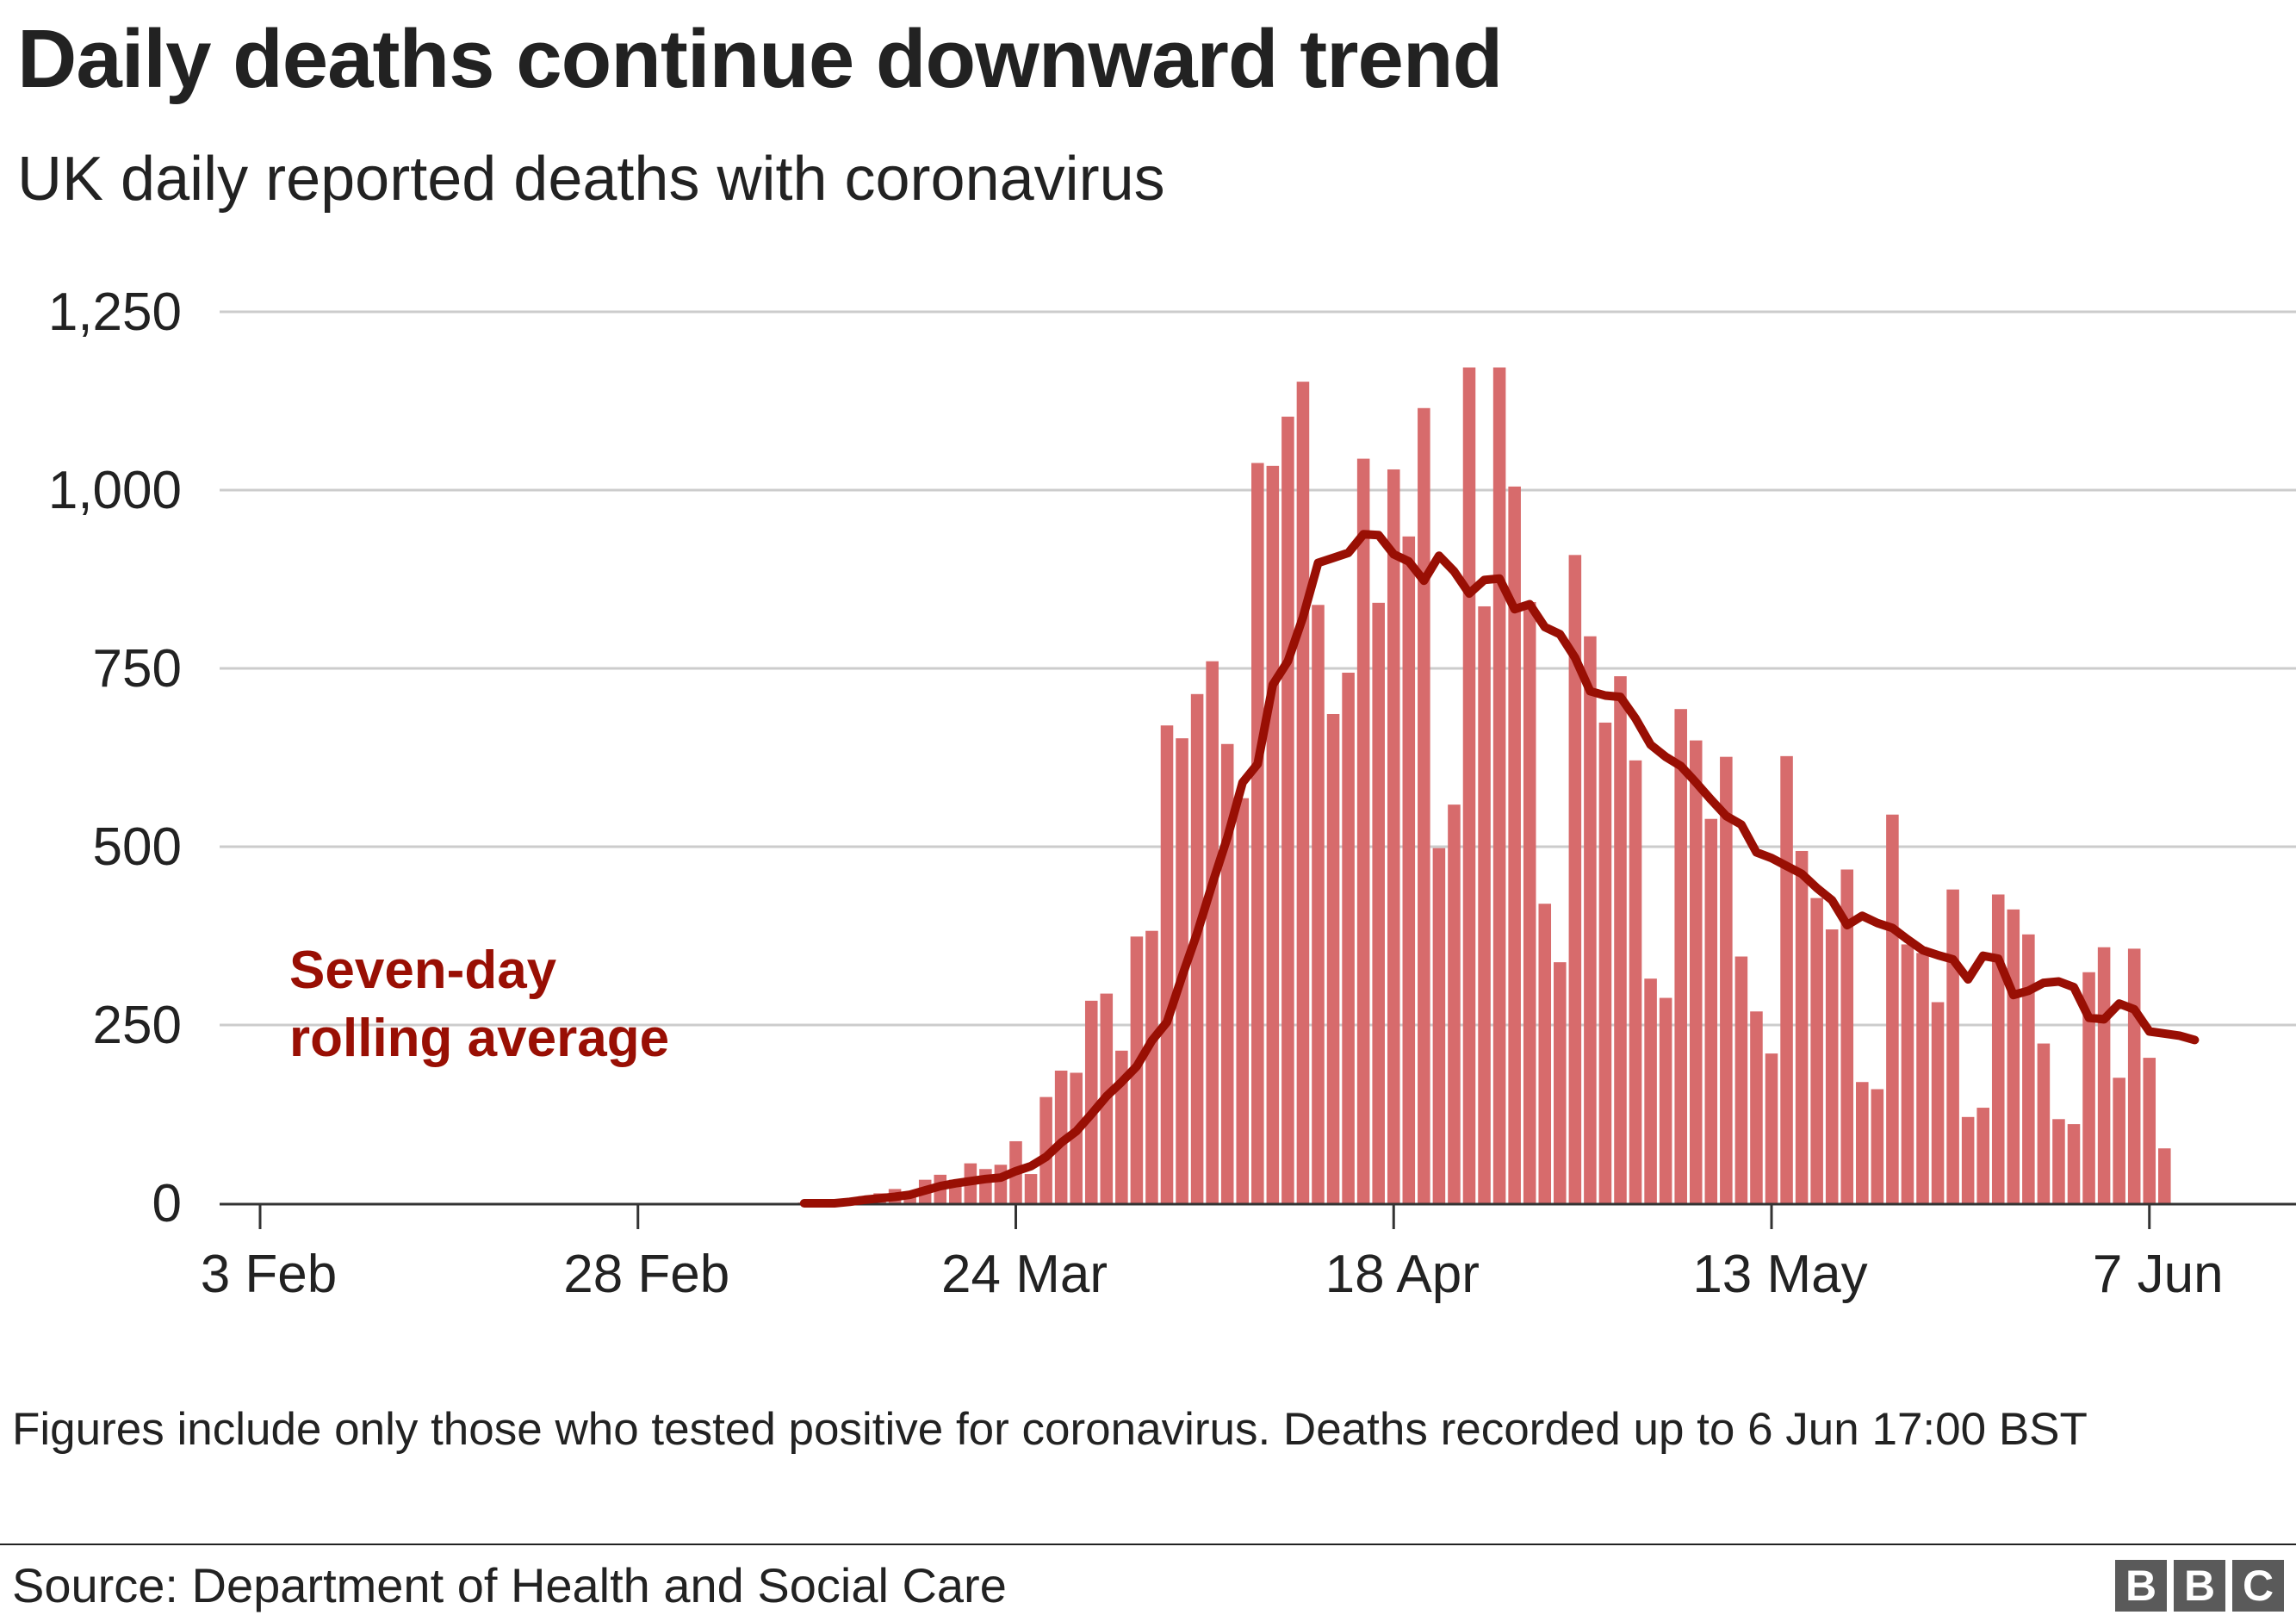 The image size is (2296, 1615). Describe the element at coordinates (137, 669) in the screenshot. I see `y-tick-label: 750` at that location.